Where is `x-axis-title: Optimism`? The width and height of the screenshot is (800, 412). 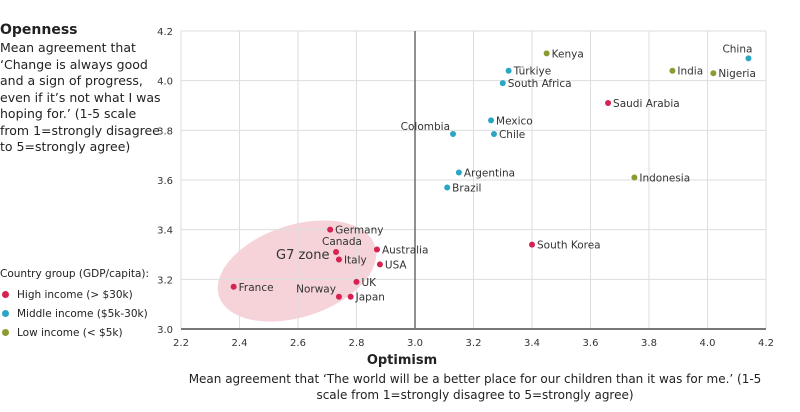
x-axis-title: Optimism is located at coordinates (402, 360).